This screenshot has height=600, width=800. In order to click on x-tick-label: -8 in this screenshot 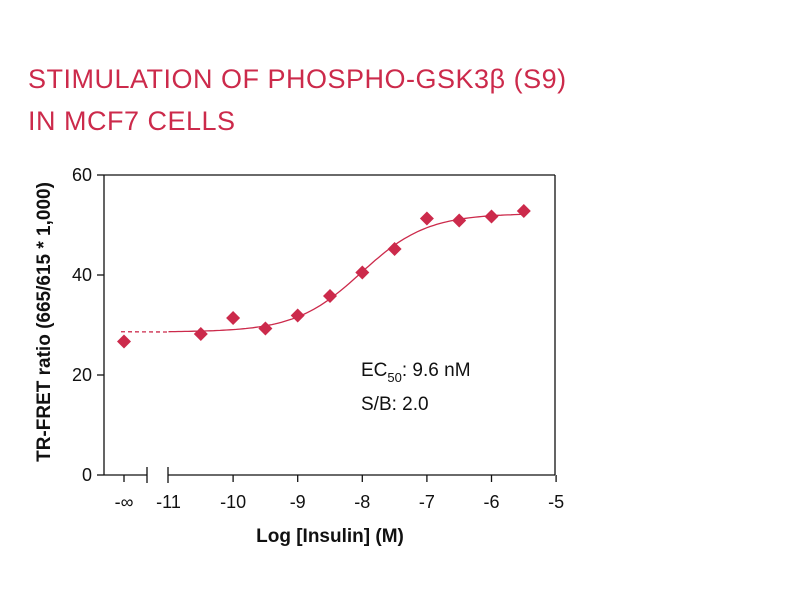, I will do `click(362, 502)`.